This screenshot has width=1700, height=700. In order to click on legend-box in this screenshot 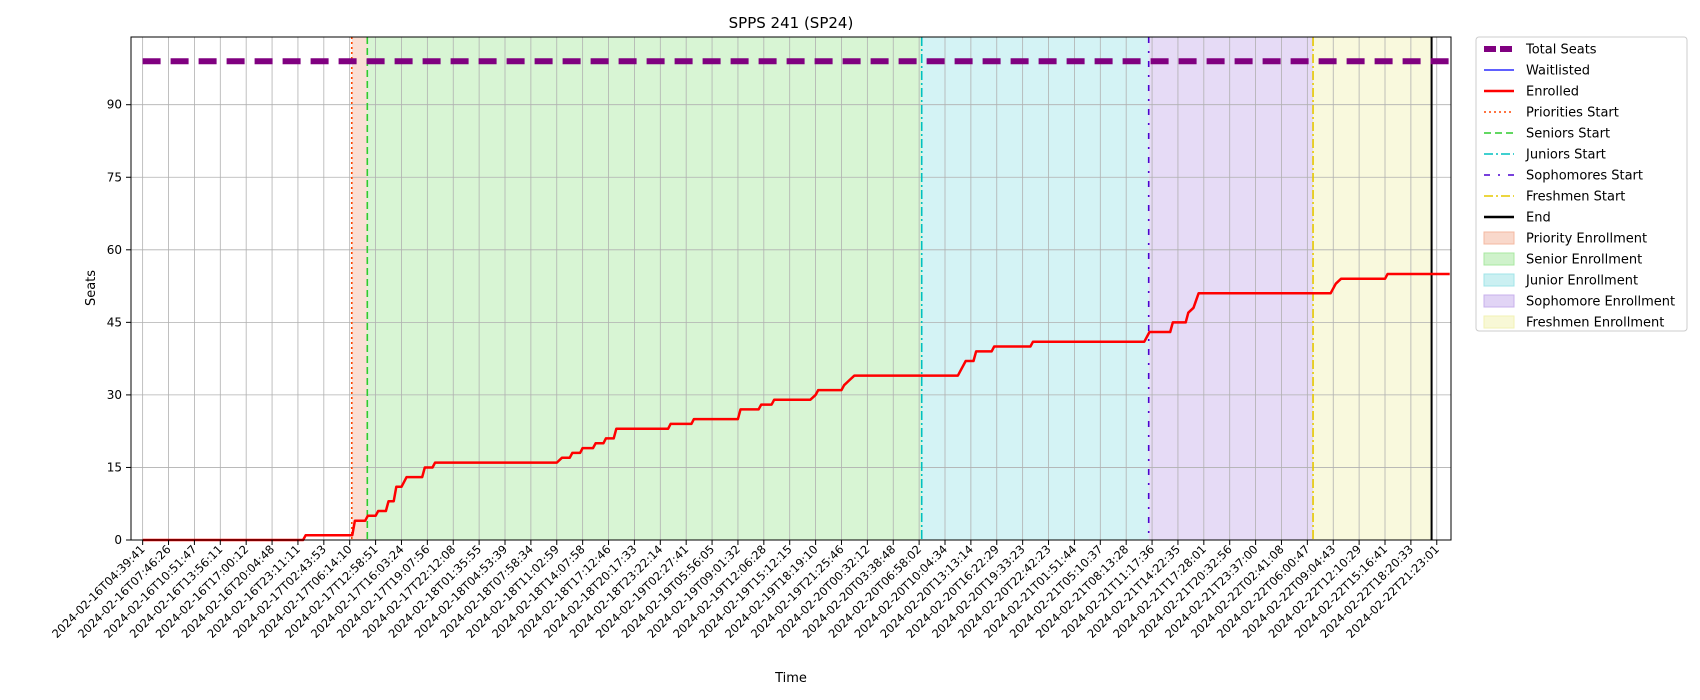, I will do `click(1581, 184)`.